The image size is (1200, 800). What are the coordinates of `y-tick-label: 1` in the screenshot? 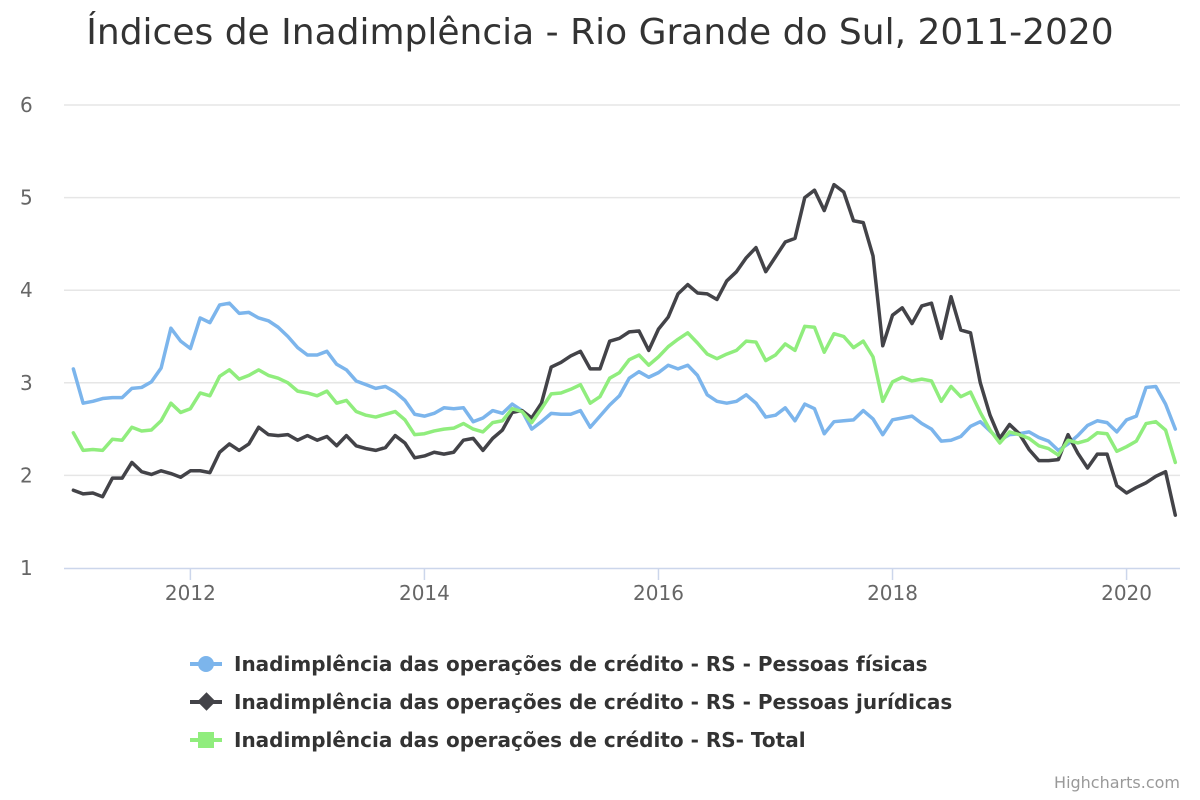 It's located at (26, 568).